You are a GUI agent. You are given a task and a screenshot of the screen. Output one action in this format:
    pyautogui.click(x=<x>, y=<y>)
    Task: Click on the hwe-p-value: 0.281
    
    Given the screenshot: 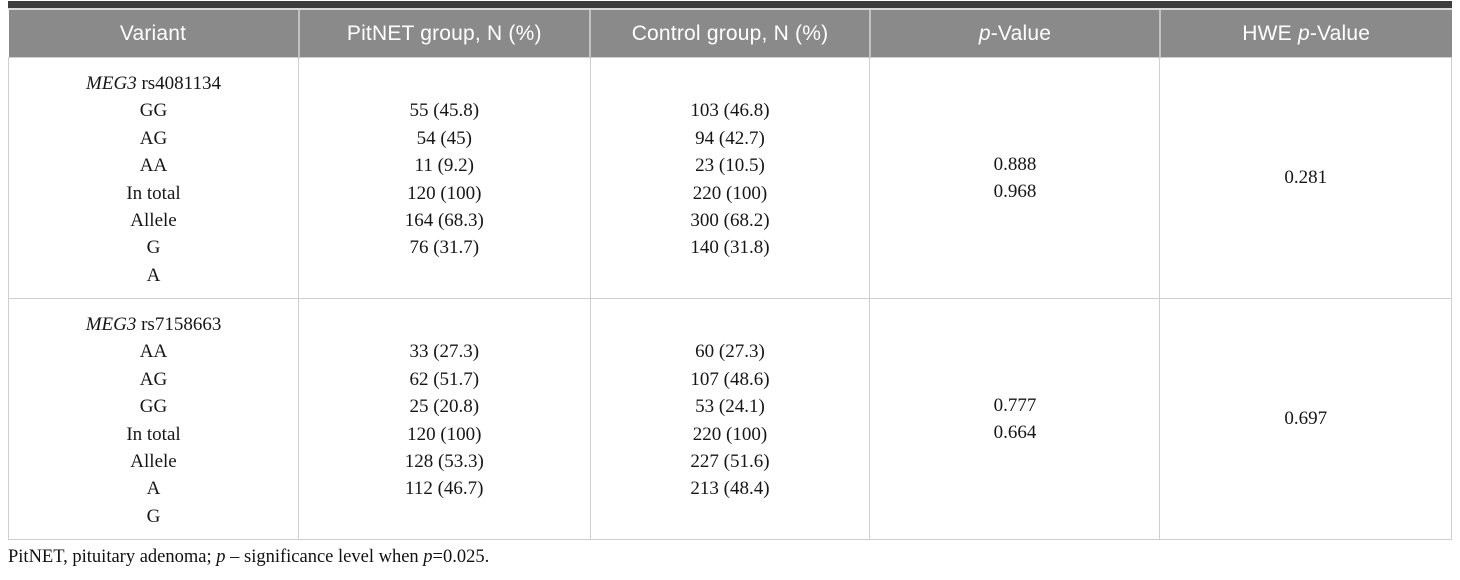 What is the action you would take?
    pyautogui.click(x=1306, y=178)
    